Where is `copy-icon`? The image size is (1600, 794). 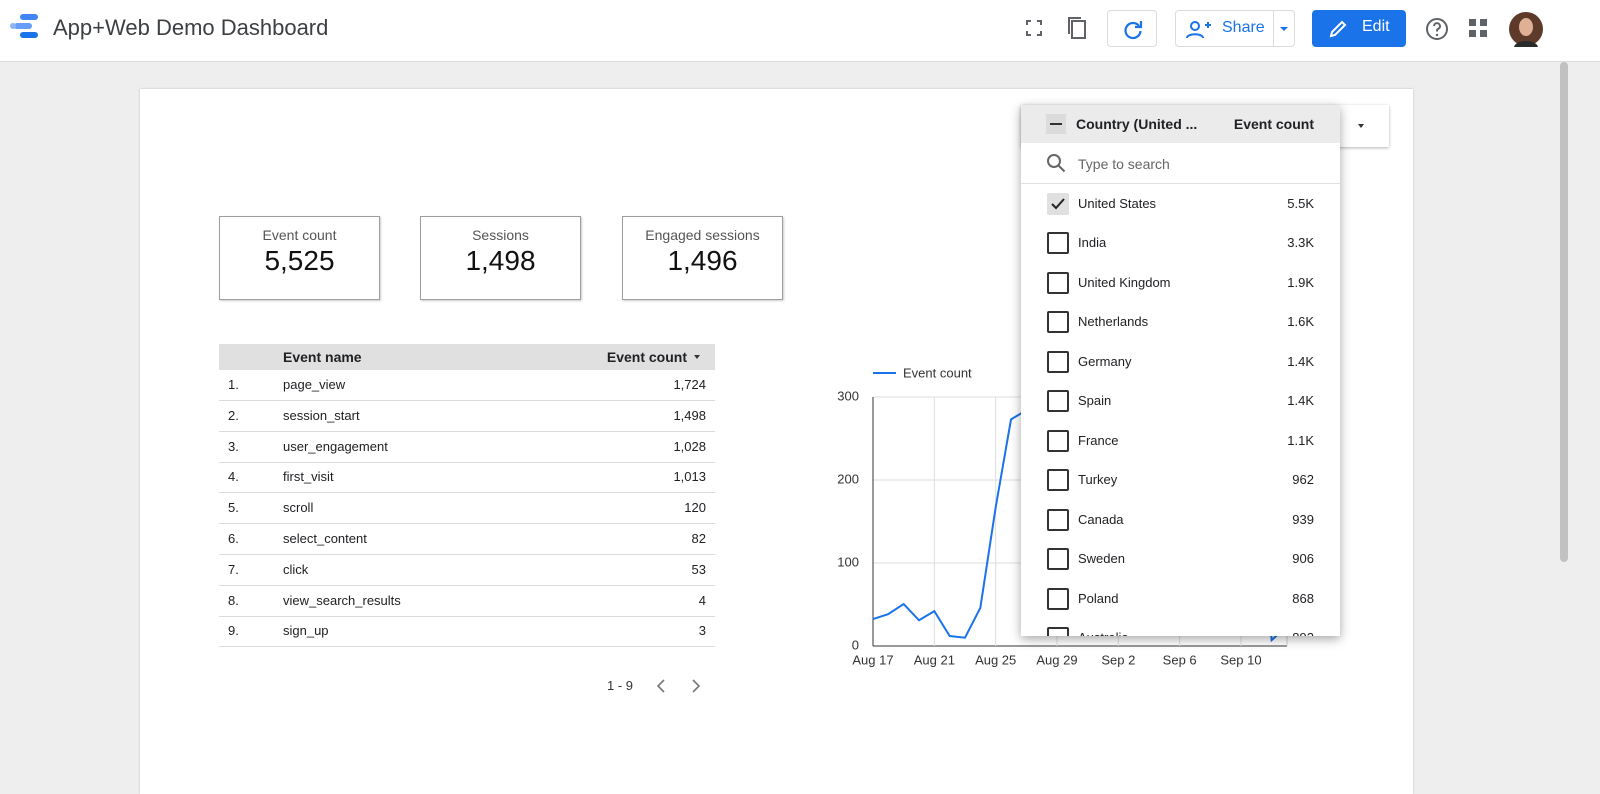
copy-icon is located at coordinates (1077, 28).